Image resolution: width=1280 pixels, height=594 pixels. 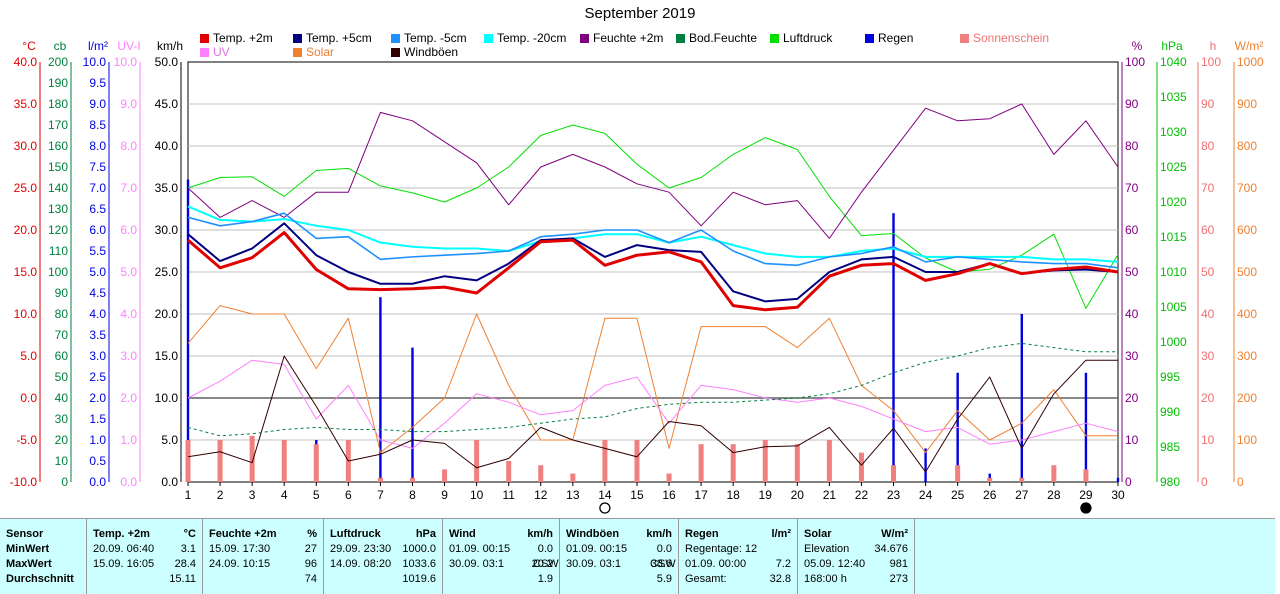 I want to click on left-axis-tick-label: 35.0, so click(x=167, y=188).